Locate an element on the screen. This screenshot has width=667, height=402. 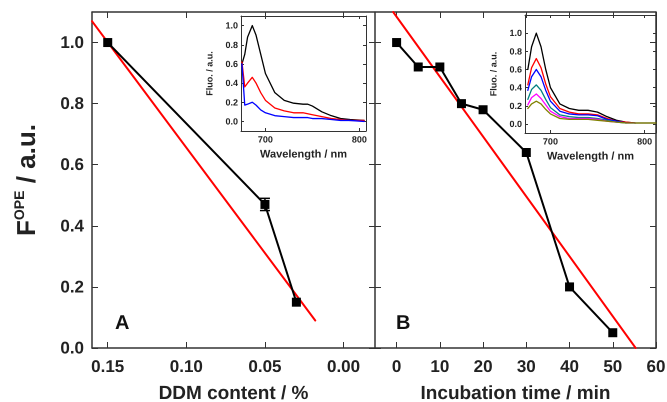
x-tick-label: 0 is located at coordinates (397, 366).